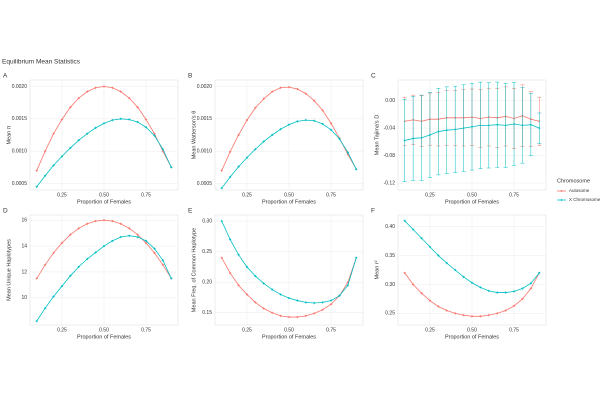 The width and height of the screenshot is (600, 400). What do you see at coordinates (390, 227) in the screenshot?
I see `y-tick-label: 0.40` at bounding box center [390, 227].